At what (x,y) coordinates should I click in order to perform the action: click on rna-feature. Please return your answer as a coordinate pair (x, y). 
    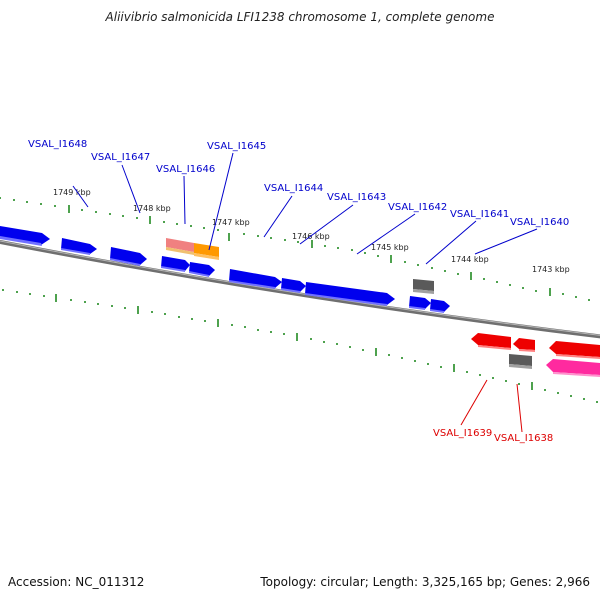
    Looking at the image, I should click on (180, 246).